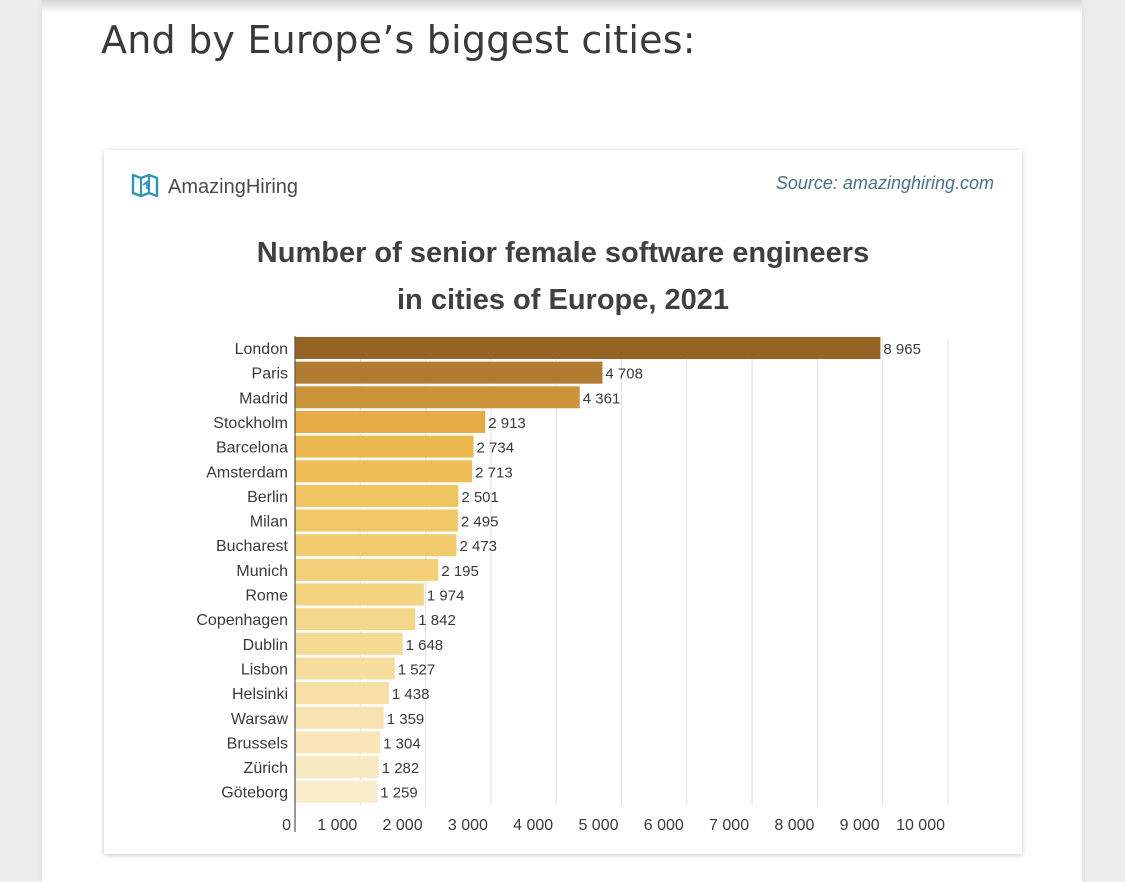 The height and width of the screenshot is (882, 1125). What do you see at coordinates (437, 620) in the screenshot?
I see `value-label: 1 842` at bounding box center [437, 620].